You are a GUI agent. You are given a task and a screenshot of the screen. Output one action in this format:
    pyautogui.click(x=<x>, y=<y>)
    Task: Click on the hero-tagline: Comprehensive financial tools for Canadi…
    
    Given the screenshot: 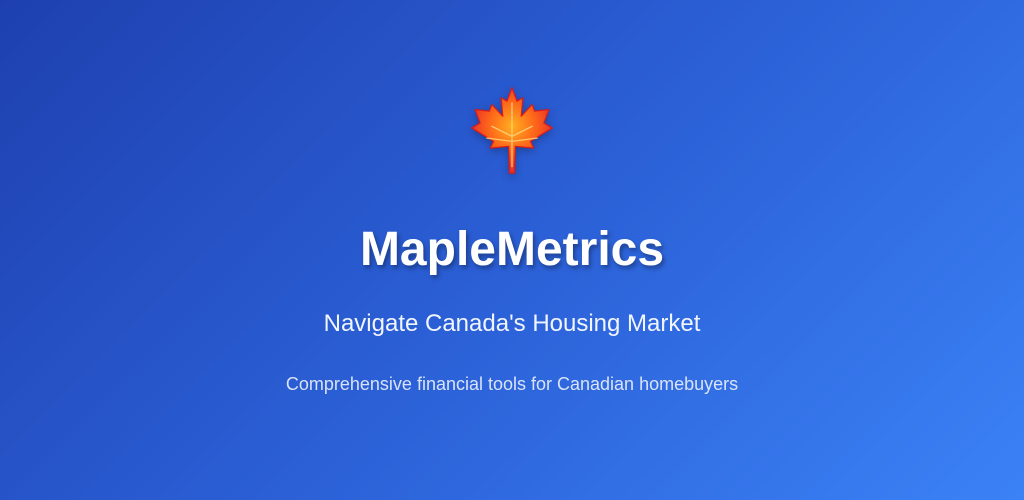 What is the action you would take?
    pyautogui.click(x=512, y=384)
    